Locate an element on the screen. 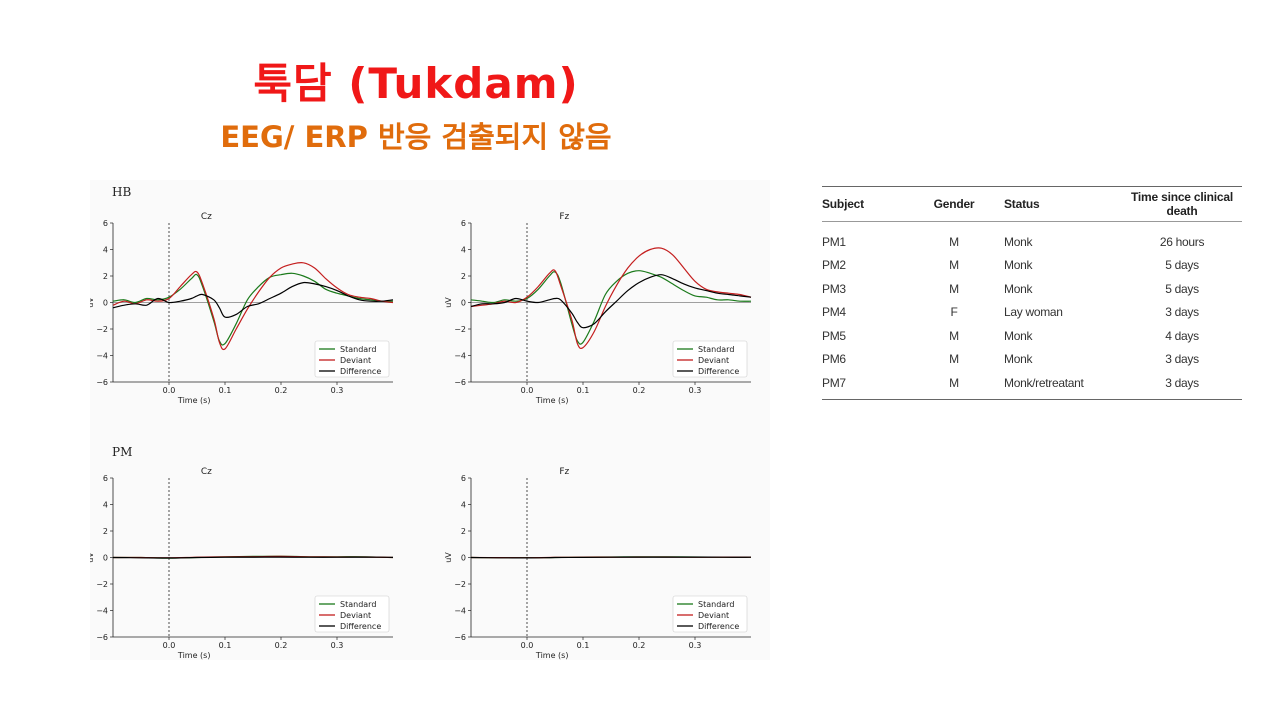  table-row: PM6 M Monk 3 days is located at coordinates (1032, 360).